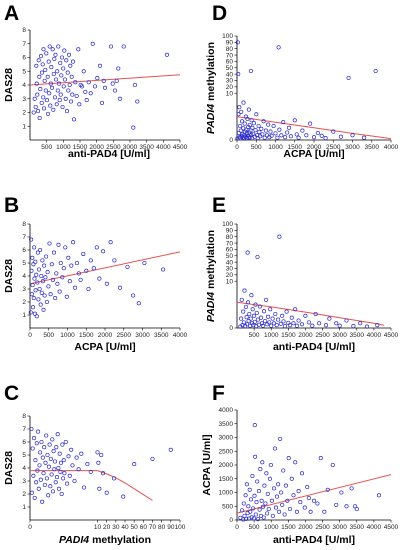 The image size is (407, 550). Describe the element at coordinates (227, 506) in the screenshot. I see `y-tick-label: 500` at that location.